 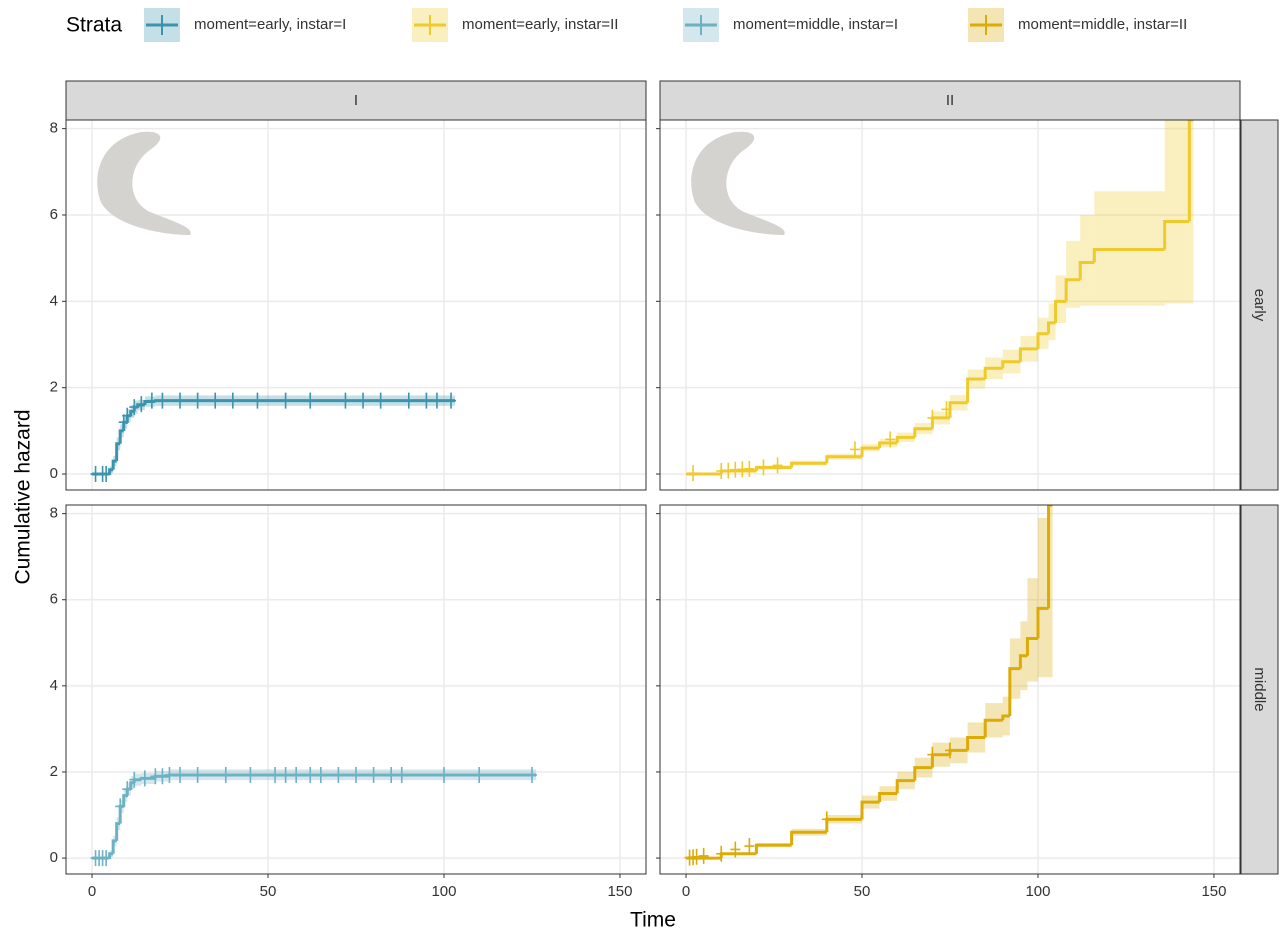 I want to click on y-axis-label: Cumulative hazard, so click(x=23, y=496).